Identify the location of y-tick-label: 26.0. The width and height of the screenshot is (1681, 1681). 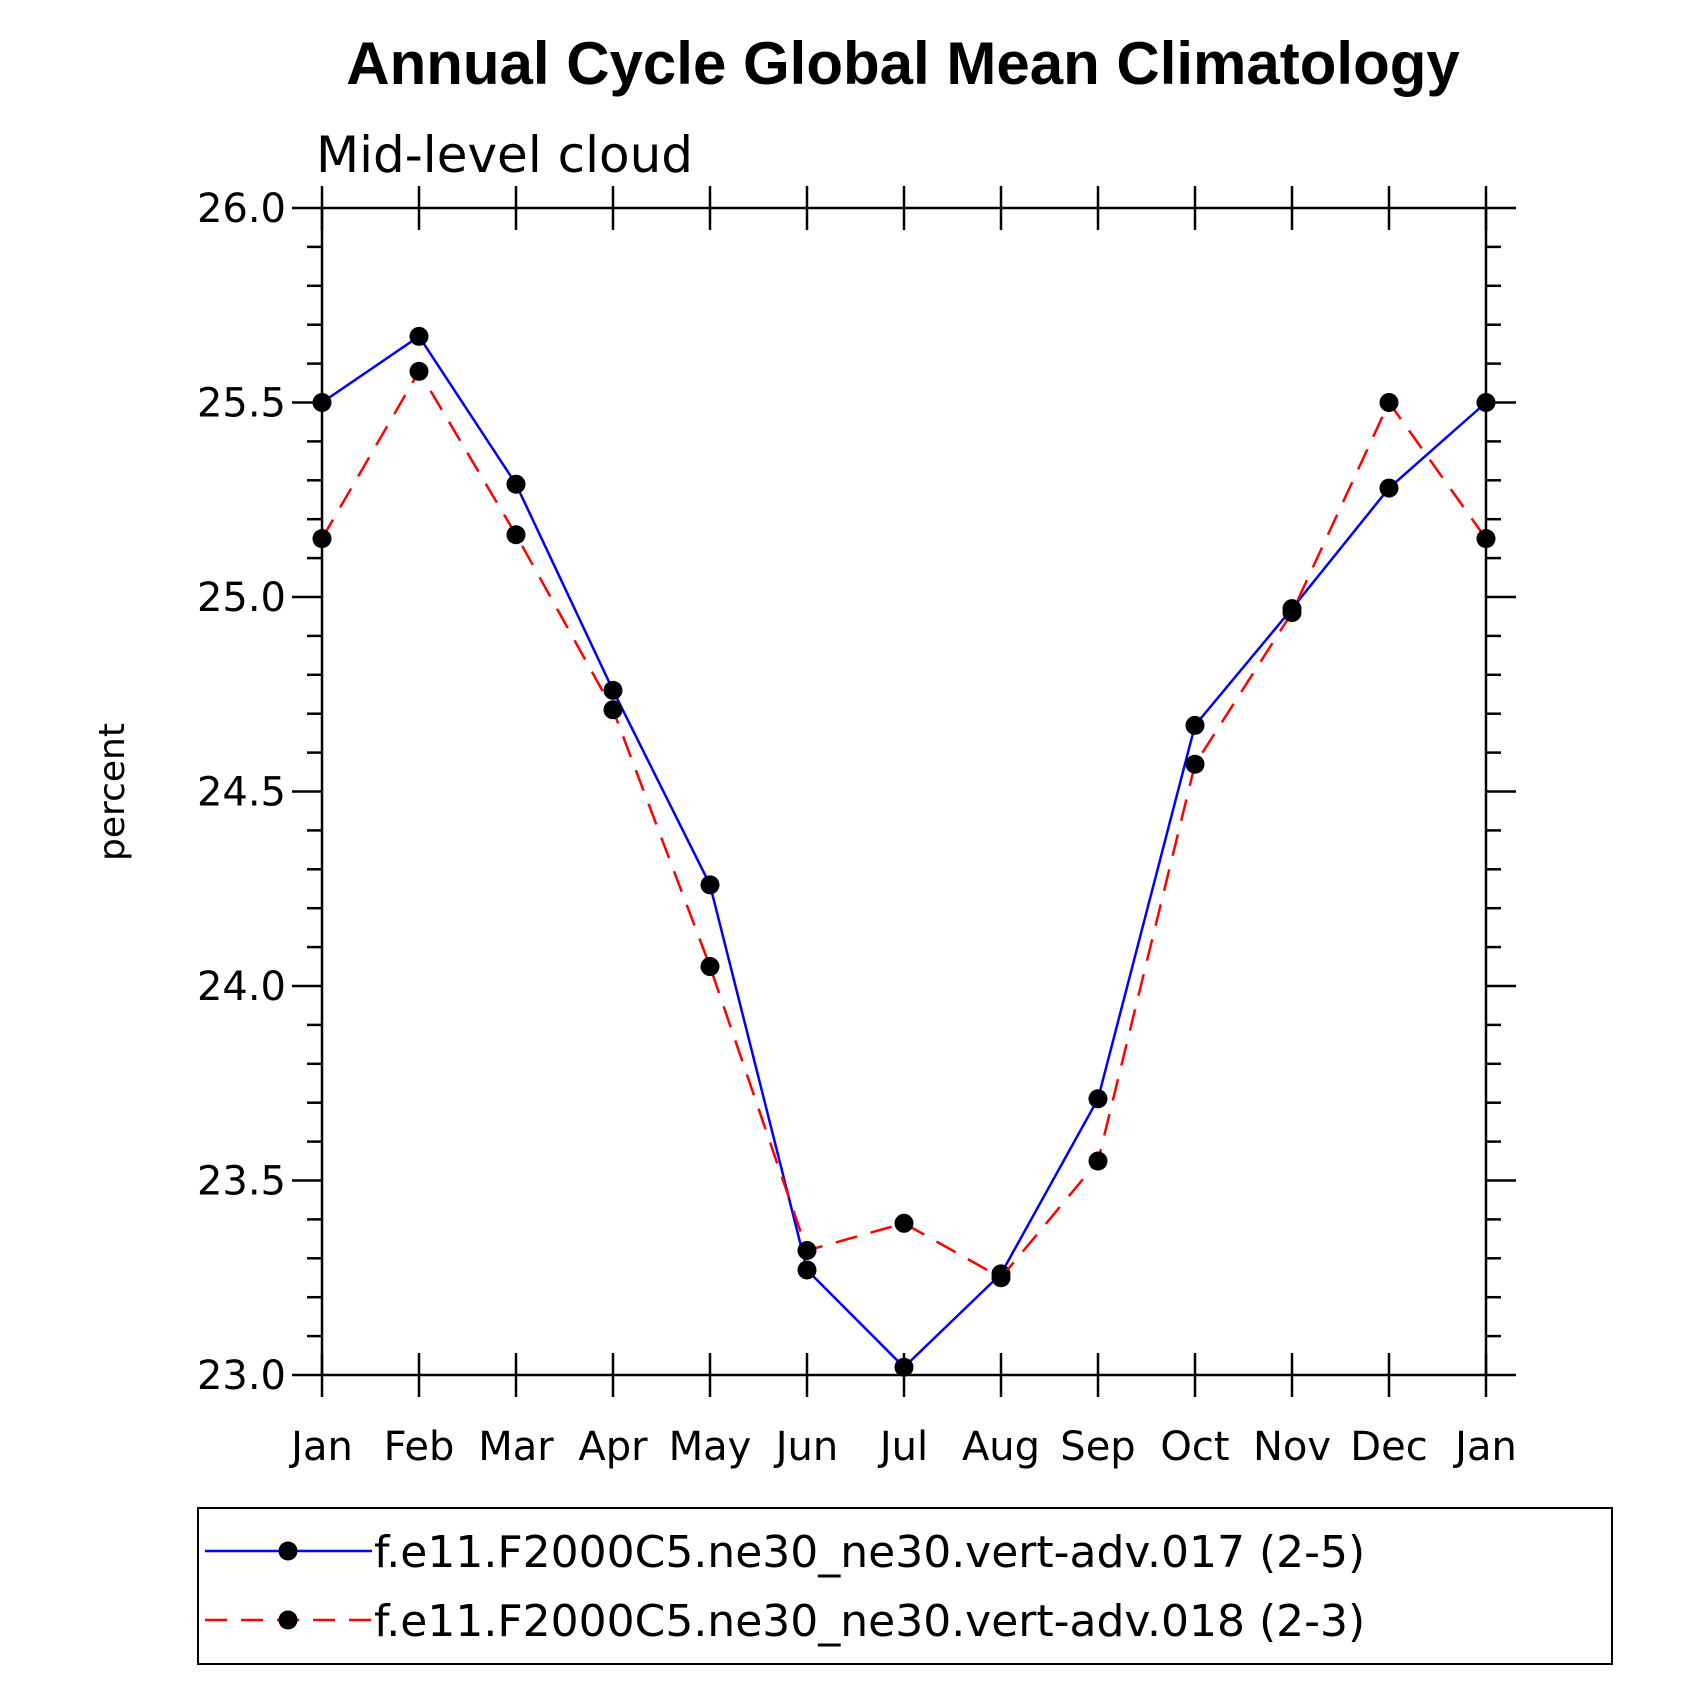
(241, 209).